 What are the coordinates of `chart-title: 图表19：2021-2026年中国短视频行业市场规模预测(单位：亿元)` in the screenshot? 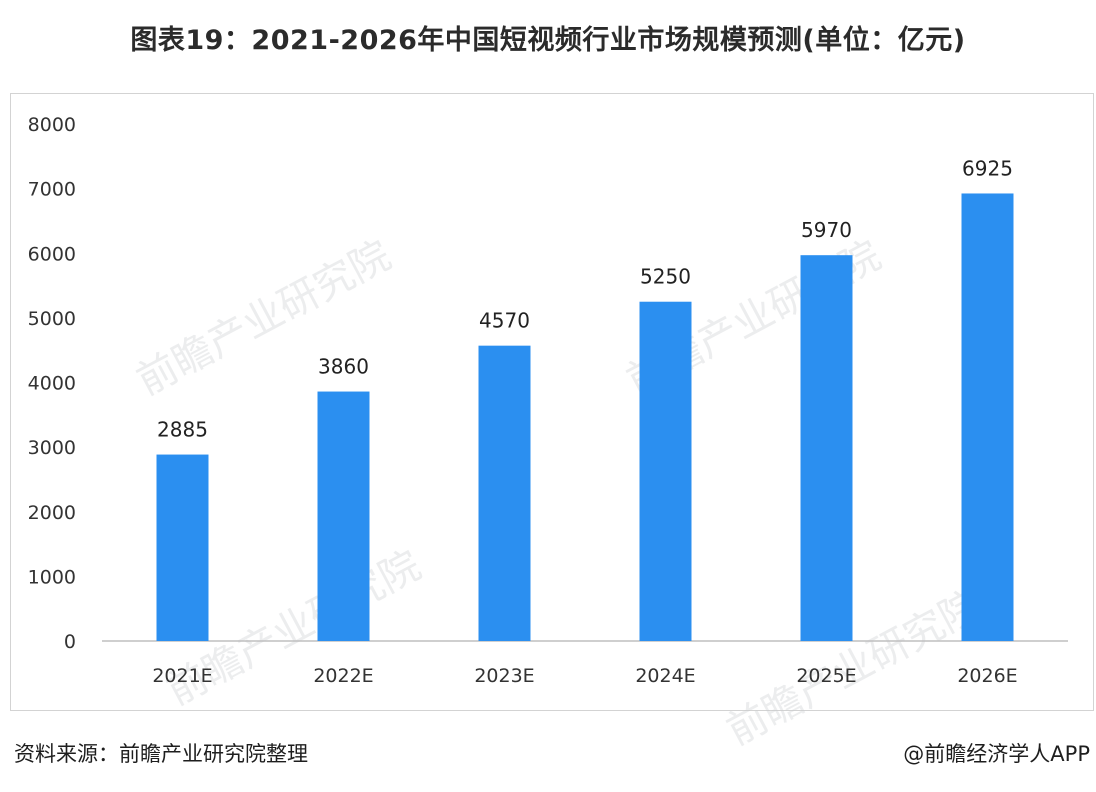 It's located at (548, 40).